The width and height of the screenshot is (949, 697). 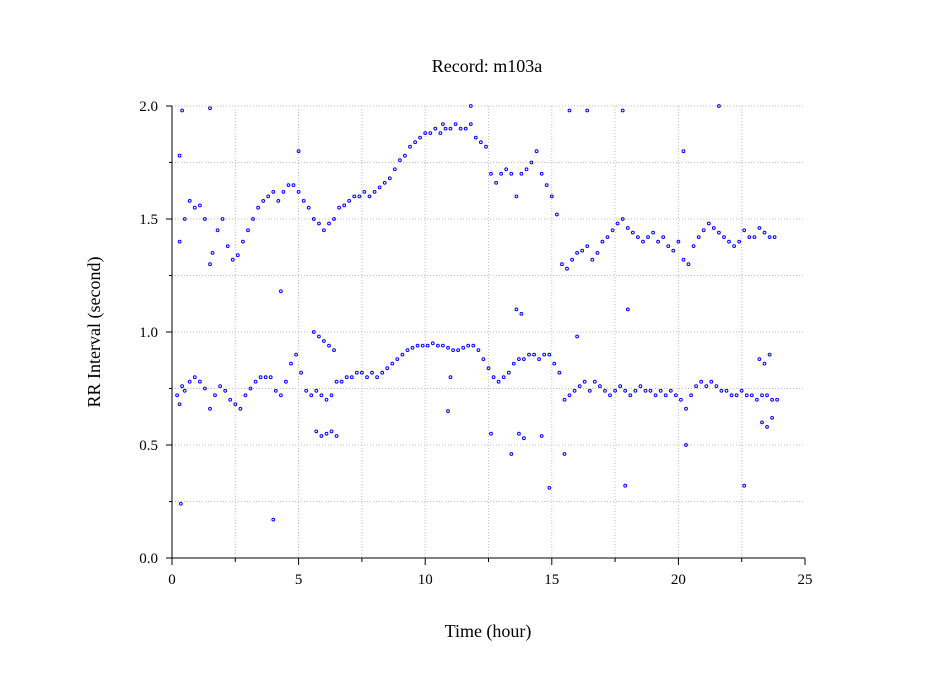 What do you see at coordinates (148, 220) in the screenshot?
I see `y-tick-label: 1.5` at bounding box center [148, 220].